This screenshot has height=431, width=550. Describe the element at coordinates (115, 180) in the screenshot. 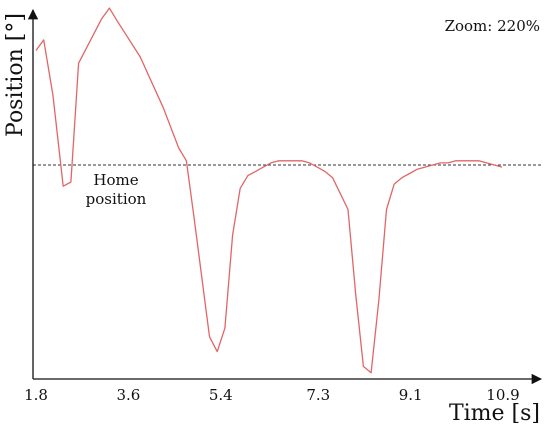

I see `home-position-label-line: Home` at that location.